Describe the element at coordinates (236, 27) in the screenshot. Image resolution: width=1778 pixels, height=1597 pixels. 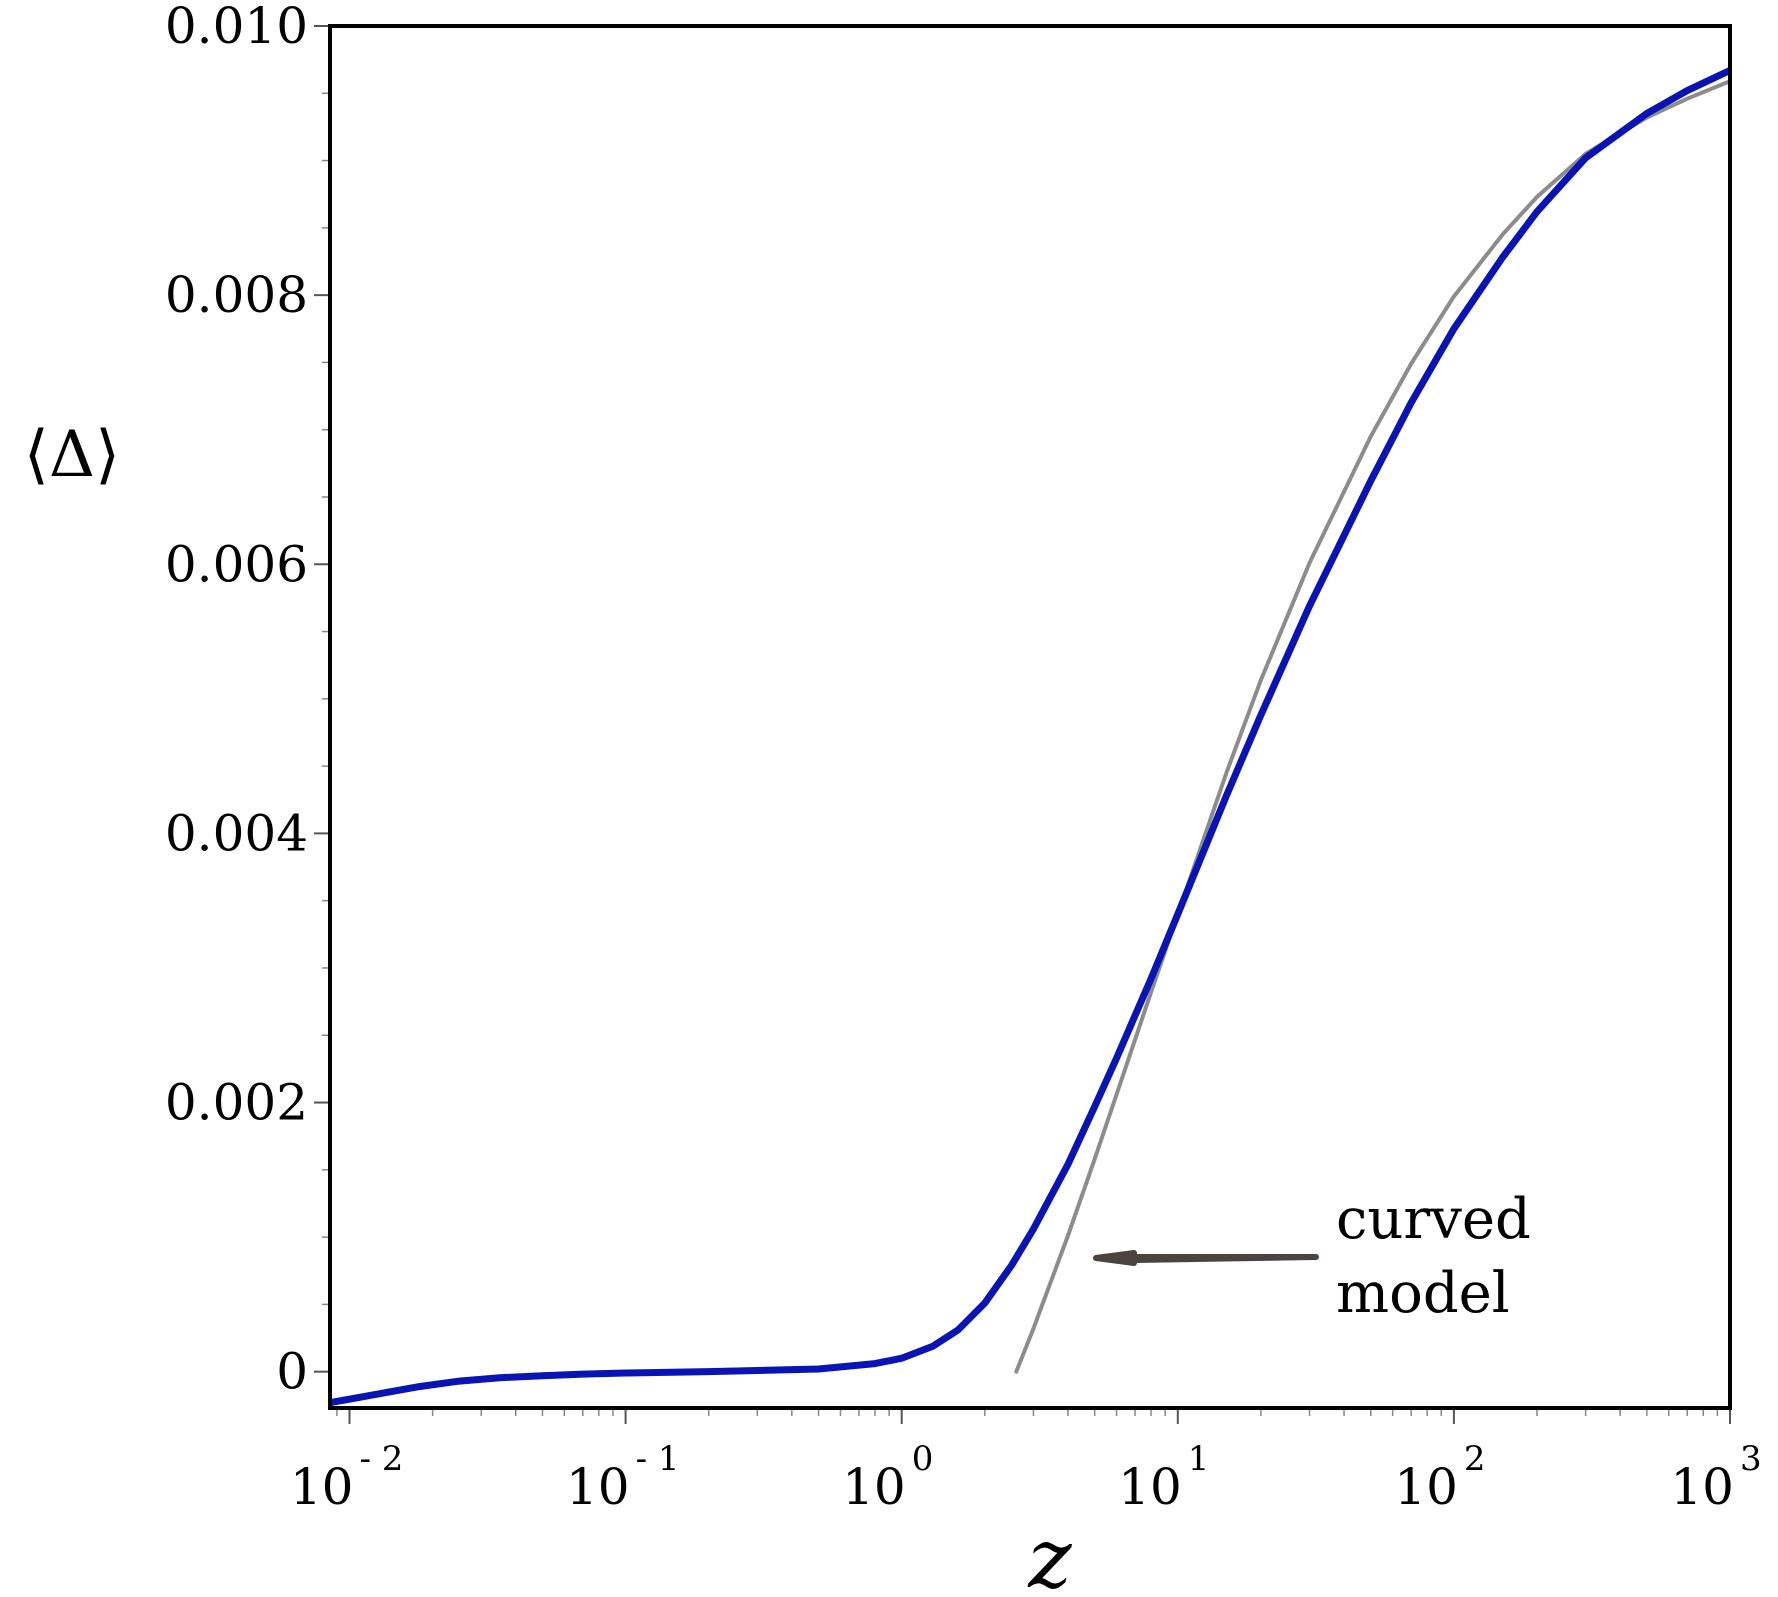
I see `y-tick-label: 0.010` at that location.